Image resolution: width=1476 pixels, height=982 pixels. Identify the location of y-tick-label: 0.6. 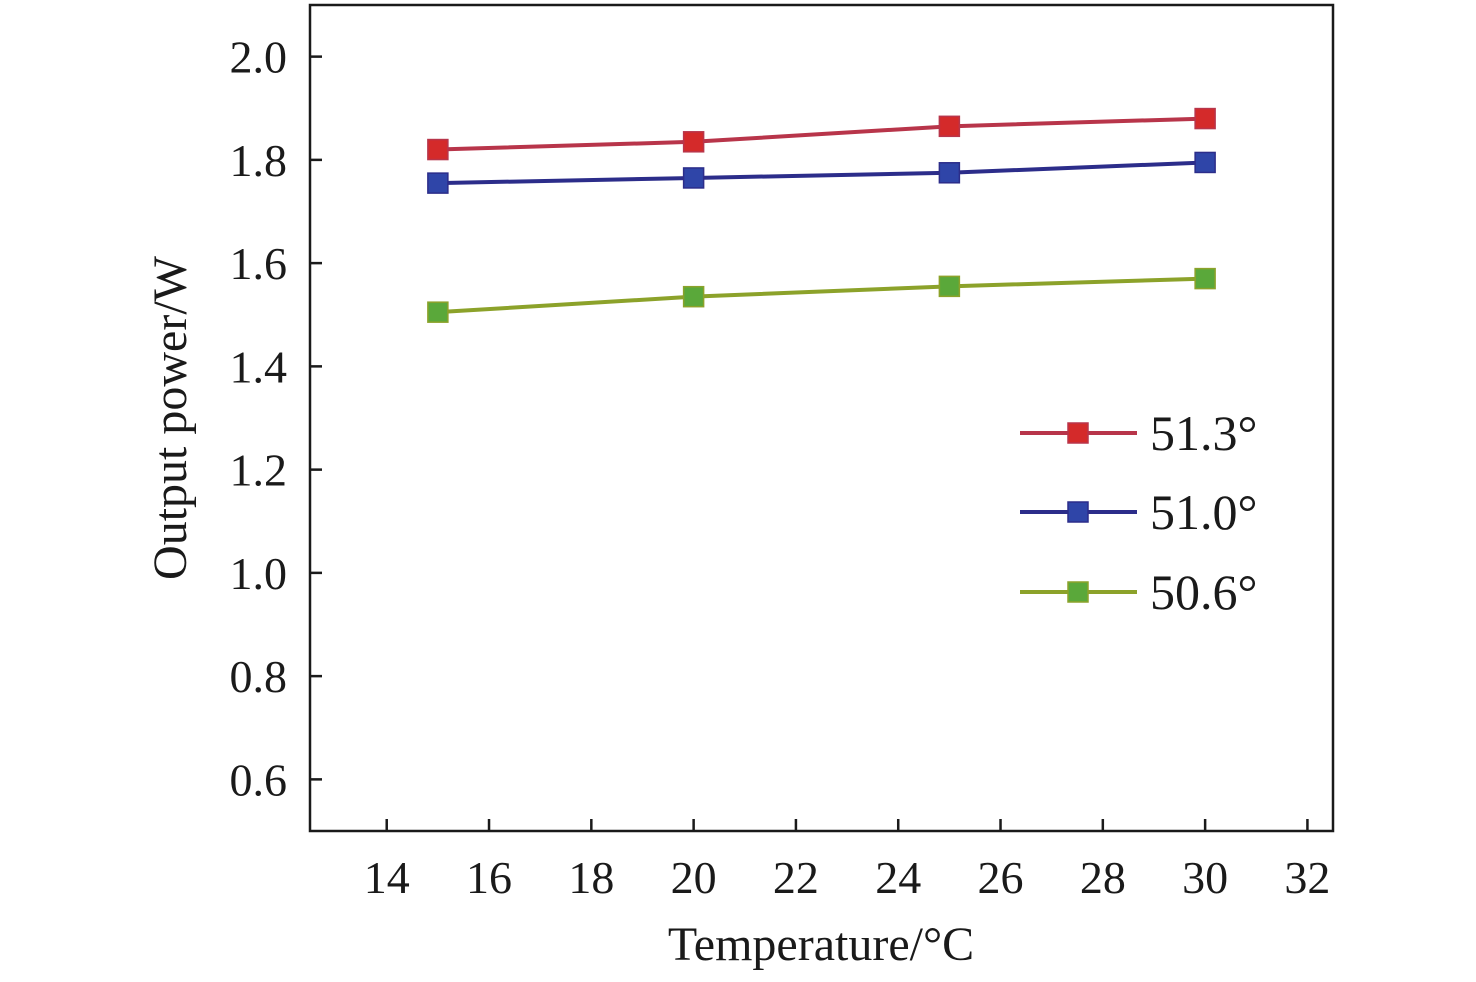
(259, 779).